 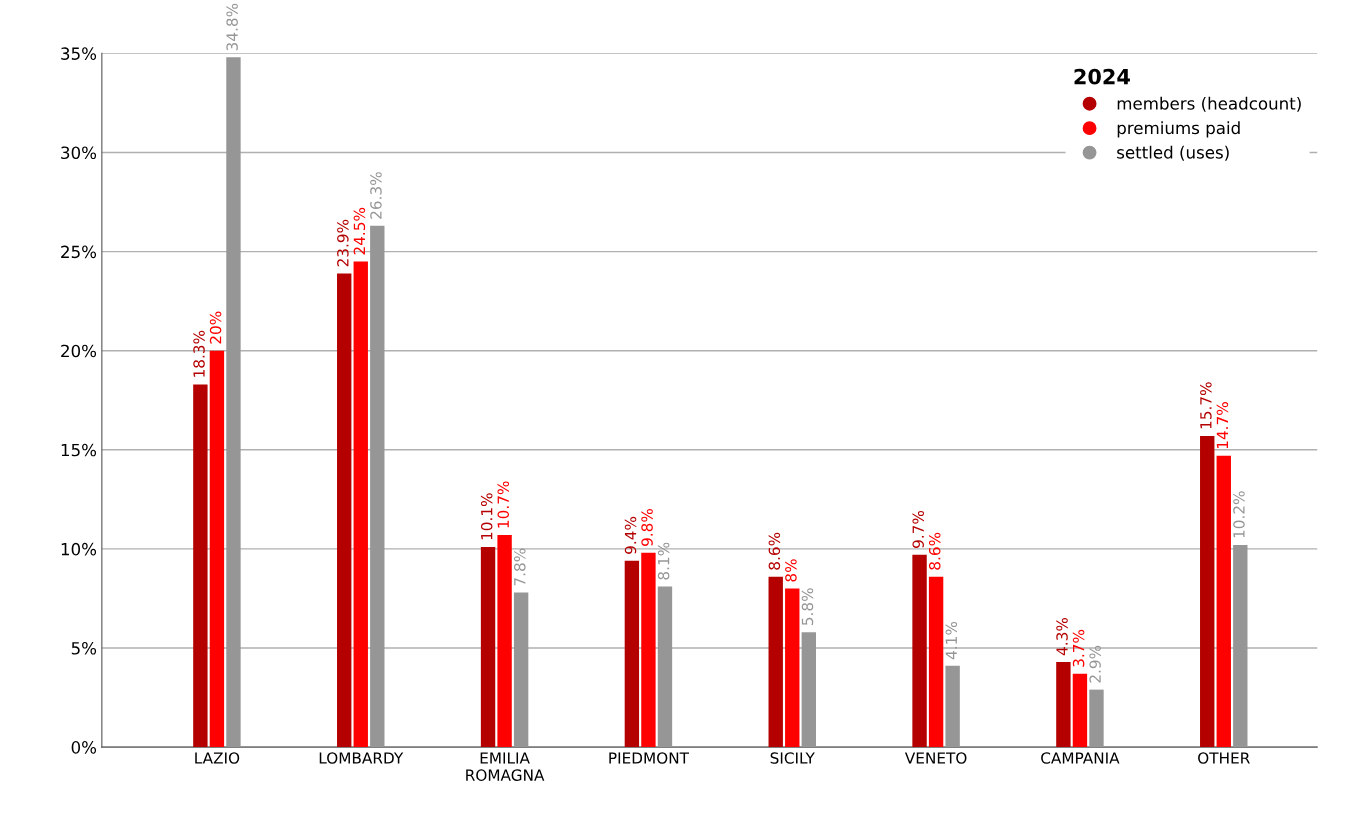 I want to click on x-tick-label: LOMBARDY, so click(x=361, y=758).